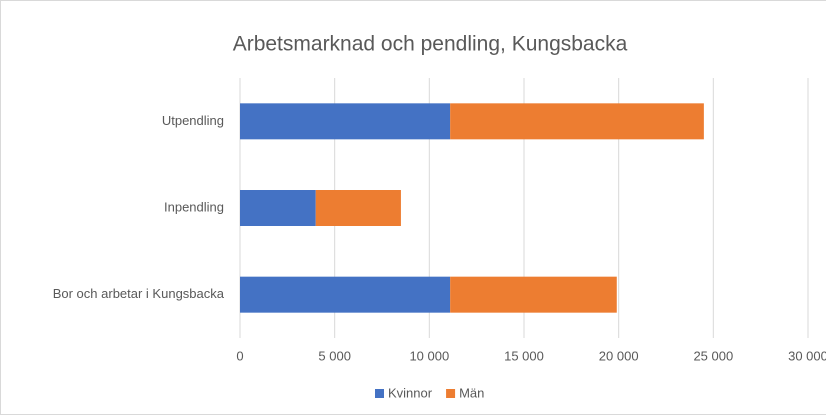 The height and width of the screenshot is (415, 826). I want to click on x-tick-label: 20 000, so click(619, 355).